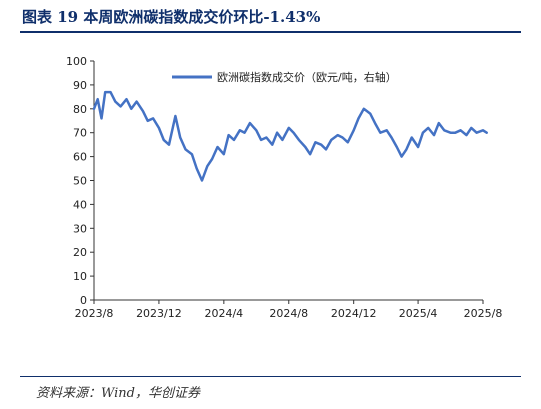  Describe the element at coordinates (83, 300) in the screenshot. I see `y-tick-label: 0` at that location.